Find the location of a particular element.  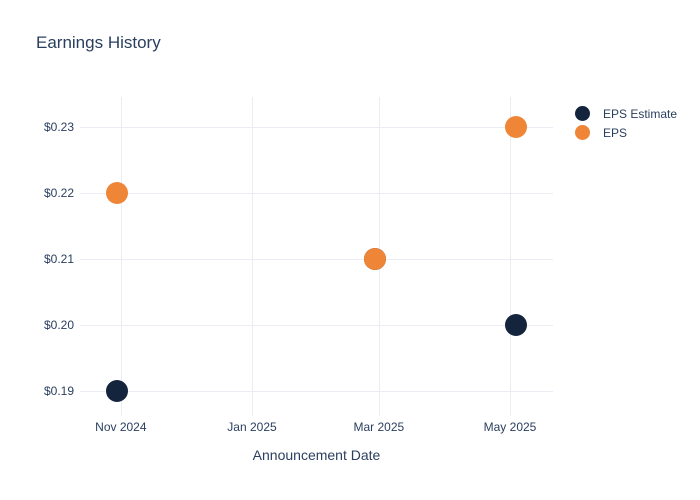

legend-label: EPS Estimate is located at coordinates (640, 113).